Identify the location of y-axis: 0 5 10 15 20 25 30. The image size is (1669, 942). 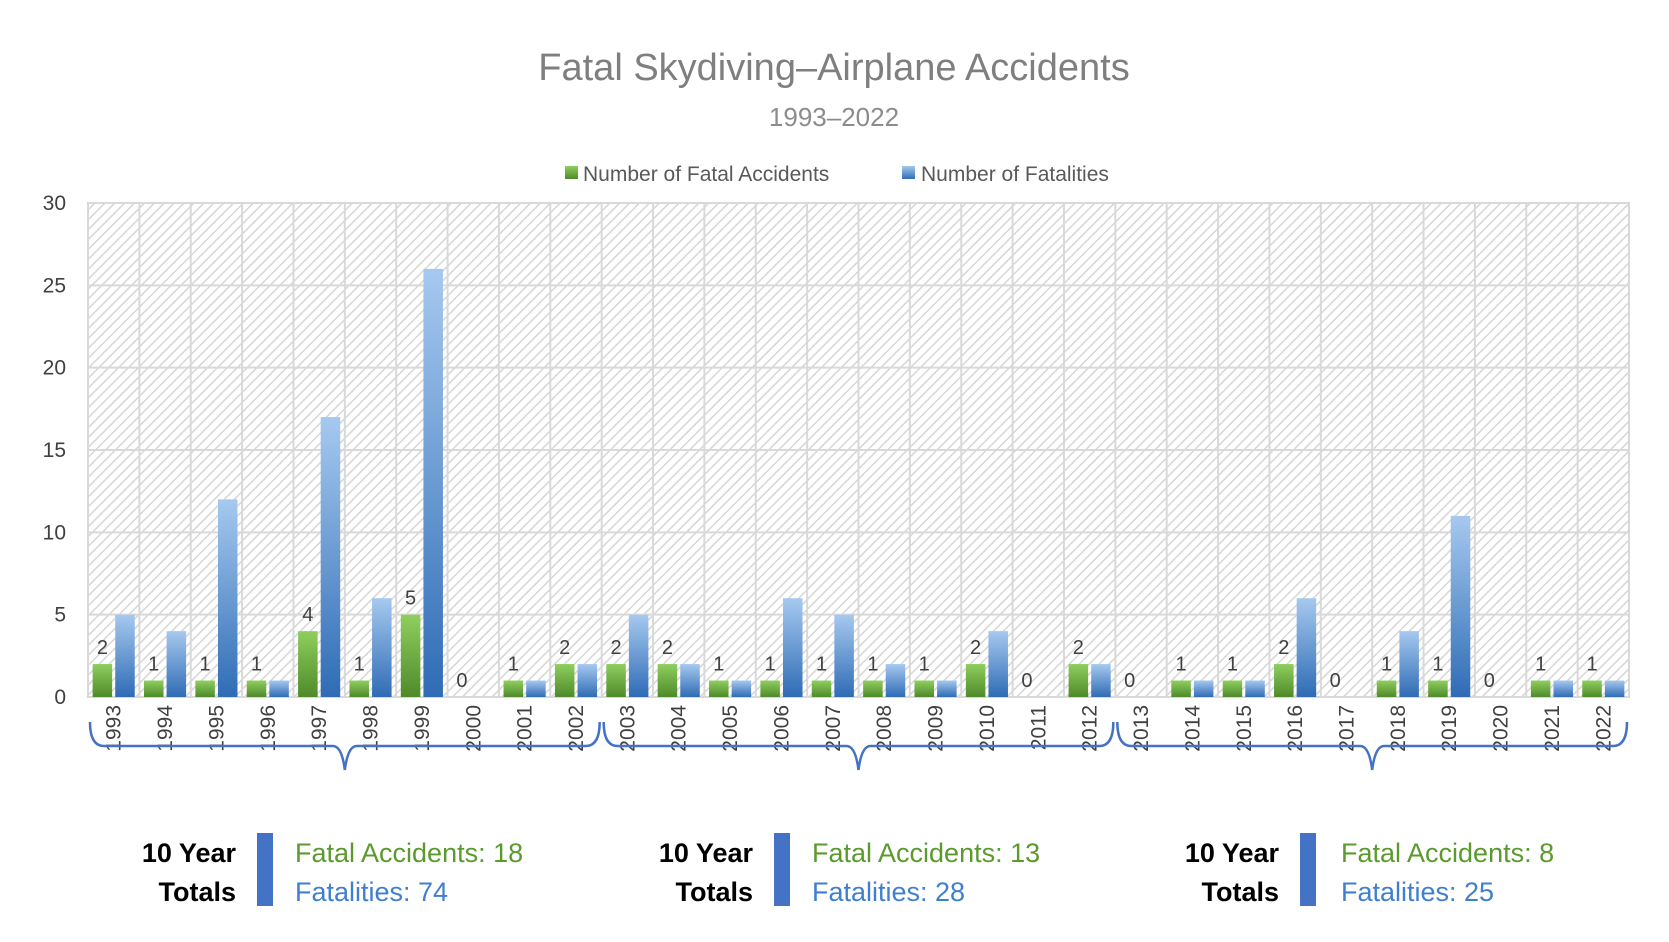
(54, 450).